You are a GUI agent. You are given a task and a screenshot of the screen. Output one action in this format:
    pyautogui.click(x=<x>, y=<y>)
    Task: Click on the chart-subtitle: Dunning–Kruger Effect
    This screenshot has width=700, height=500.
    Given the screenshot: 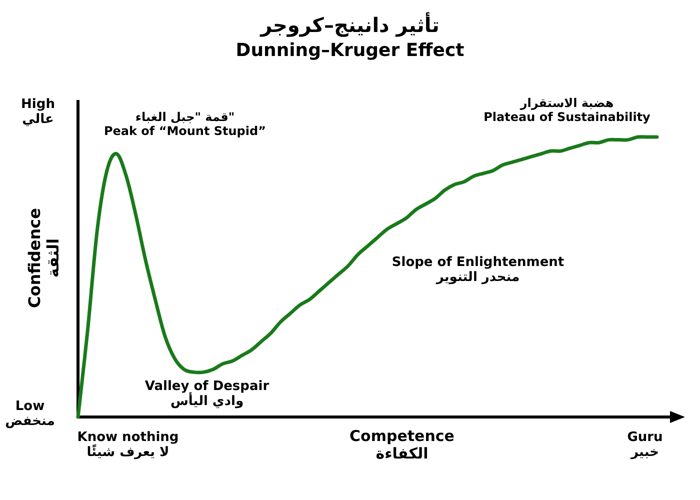 What is the action you would take?
    pyautogui.click(x=350, y=50)
    